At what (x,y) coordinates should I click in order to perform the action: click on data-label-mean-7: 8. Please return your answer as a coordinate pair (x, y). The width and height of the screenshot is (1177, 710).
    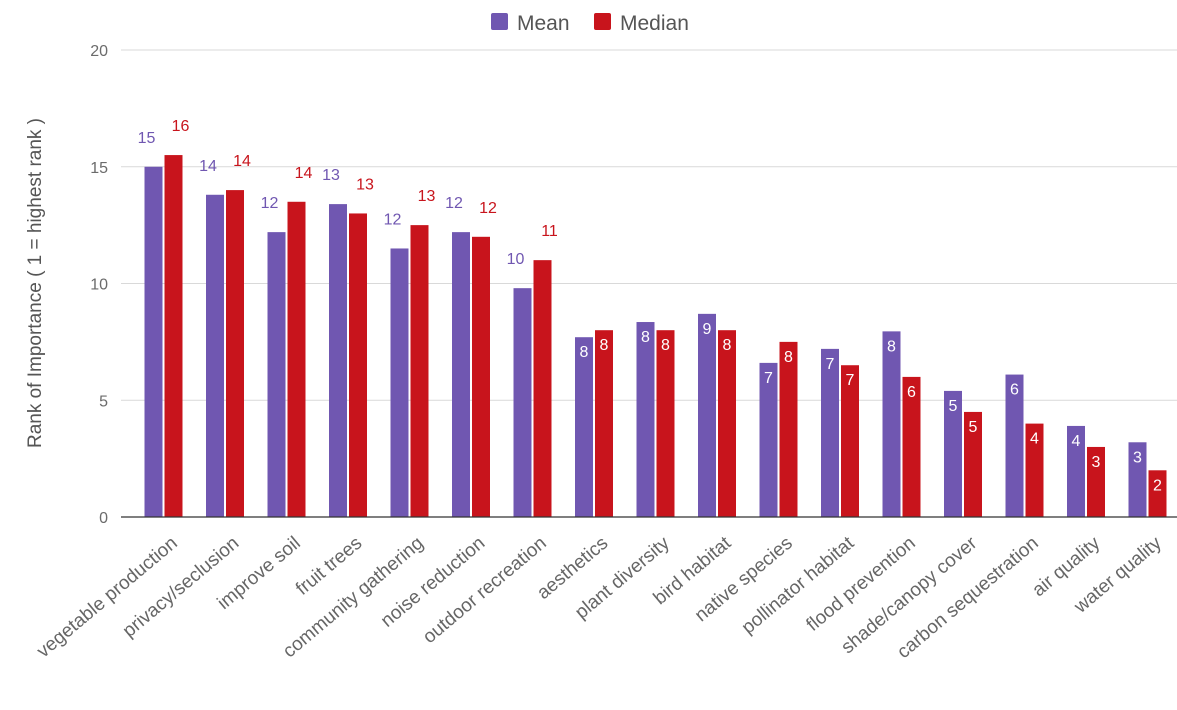
    Looking at the image, I should click on (584, 352).